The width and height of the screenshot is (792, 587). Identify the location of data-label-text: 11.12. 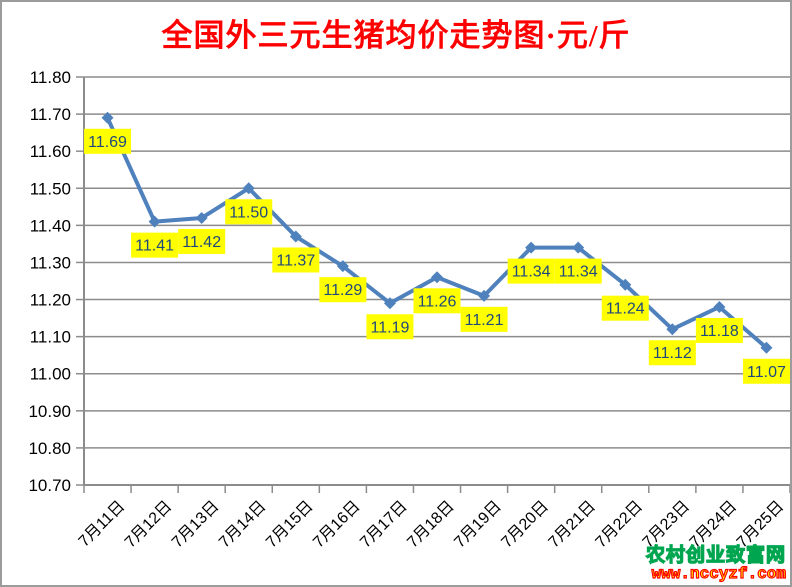
(672, 353).